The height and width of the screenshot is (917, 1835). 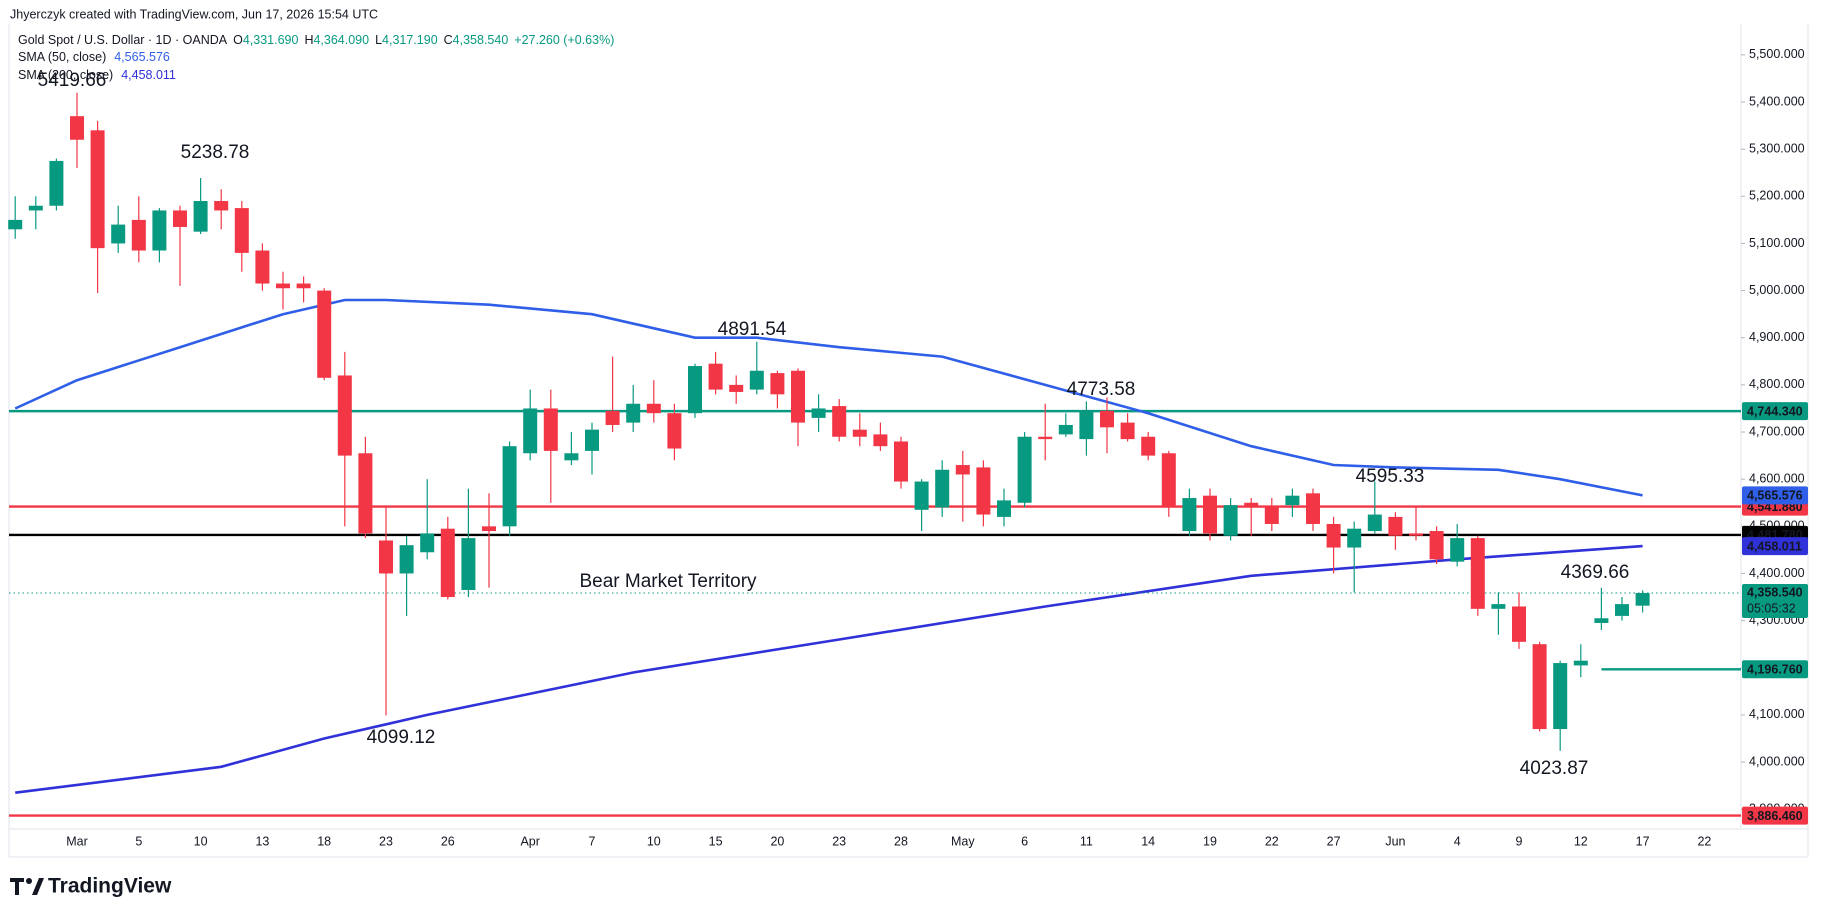 What do you see at coordinates (341, 40) in the screenshot?
I see `ohlc-value: 4,364.090` at bounding box center [341, 40].